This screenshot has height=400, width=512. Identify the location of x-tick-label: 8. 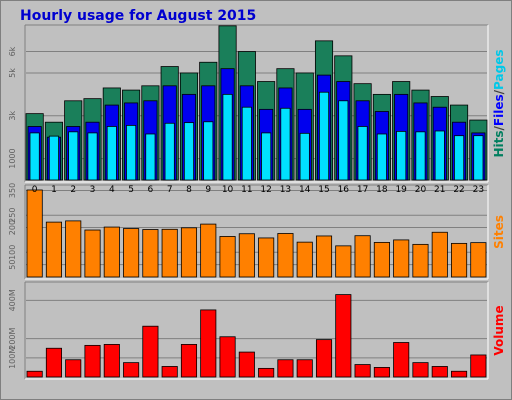
(189, 190).